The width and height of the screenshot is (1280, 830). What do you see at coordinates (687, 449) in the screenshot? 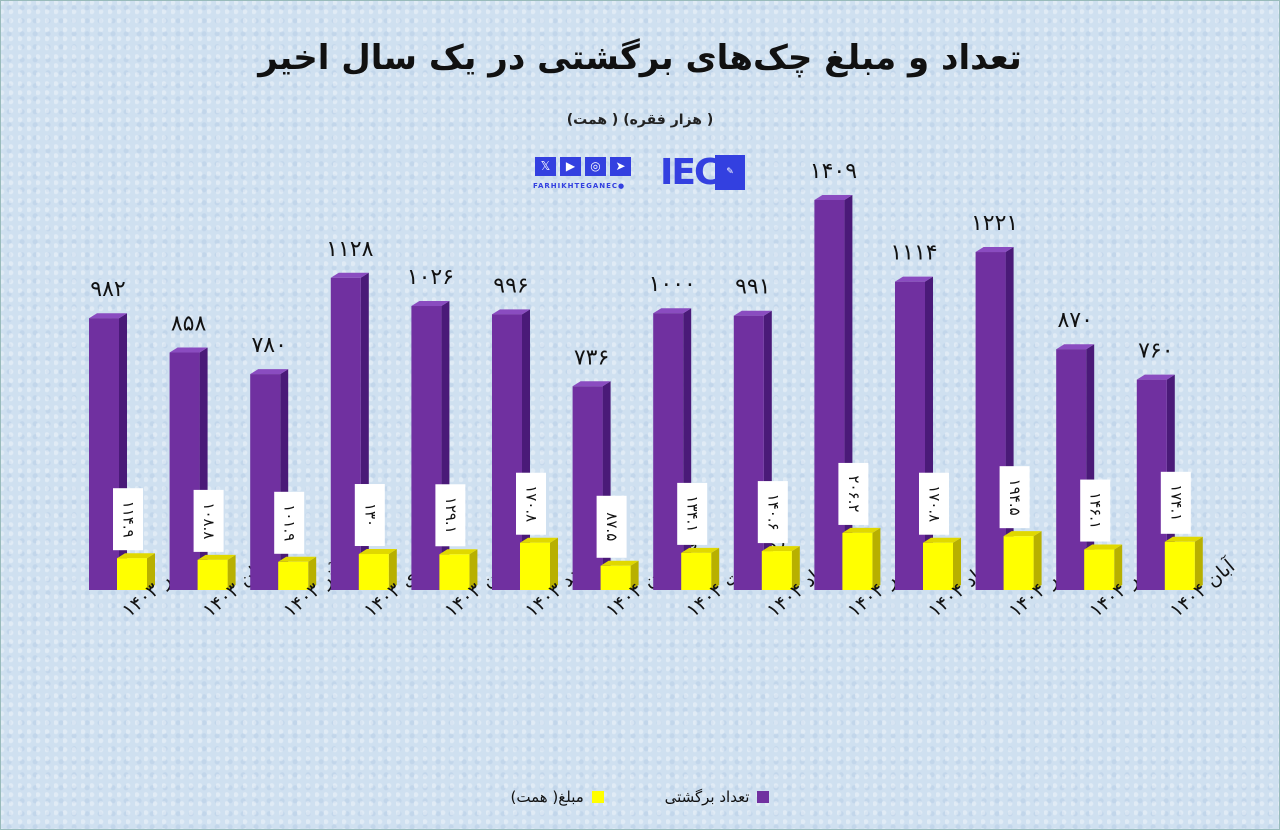
I see `count-bar-side` at bounding box center [687, 449].